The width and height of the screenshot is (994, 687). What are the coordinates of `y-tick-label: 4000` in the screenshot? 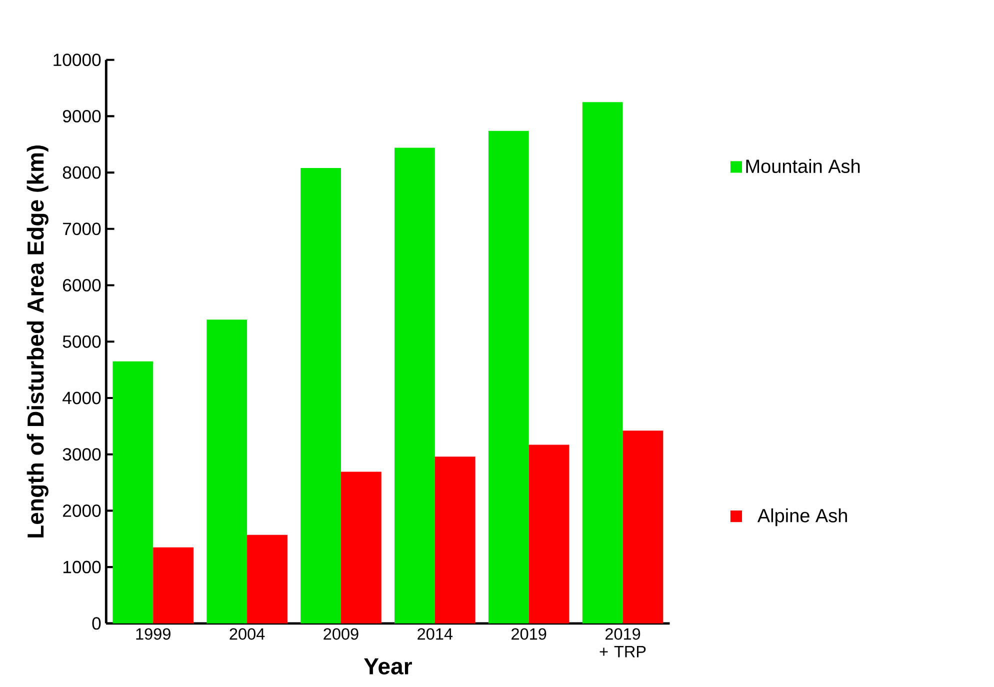 It's located at (81, 398).